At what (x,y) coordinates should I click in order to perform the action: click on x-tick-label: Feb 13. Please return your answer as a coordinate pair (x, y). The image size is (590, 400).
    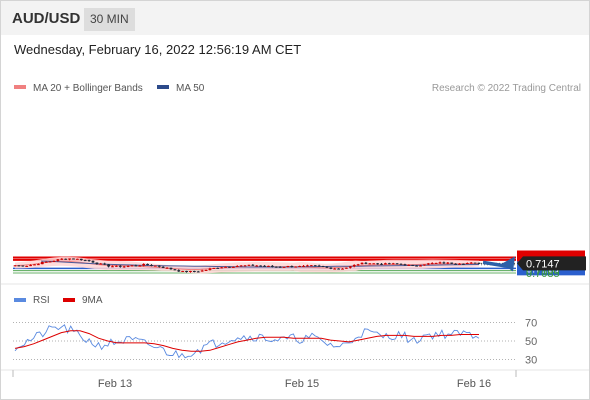
    Looking at the image, I should click on (115, 384).